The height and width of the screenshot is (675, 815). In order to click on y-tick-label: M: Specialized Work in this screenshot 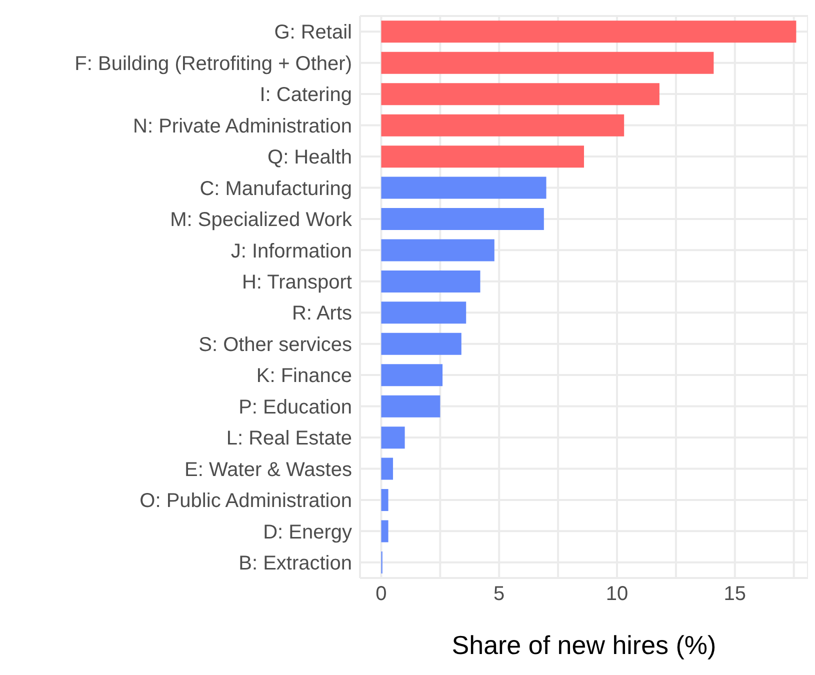, I will do `click(261, 220)`.